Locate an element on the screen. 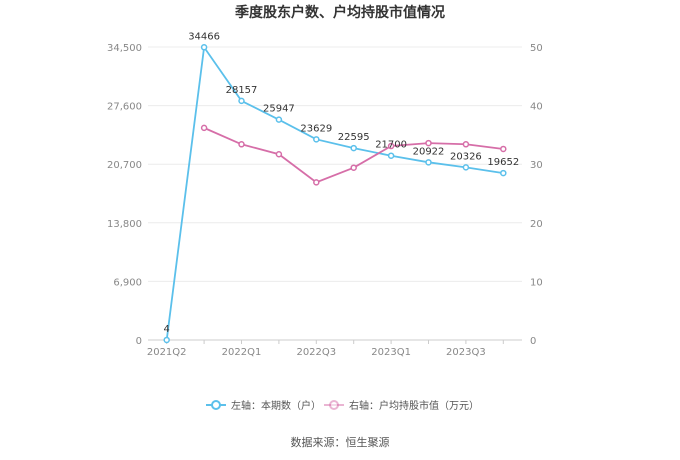  y-left-tick-label: 0 is located at coordinates (139, 341).